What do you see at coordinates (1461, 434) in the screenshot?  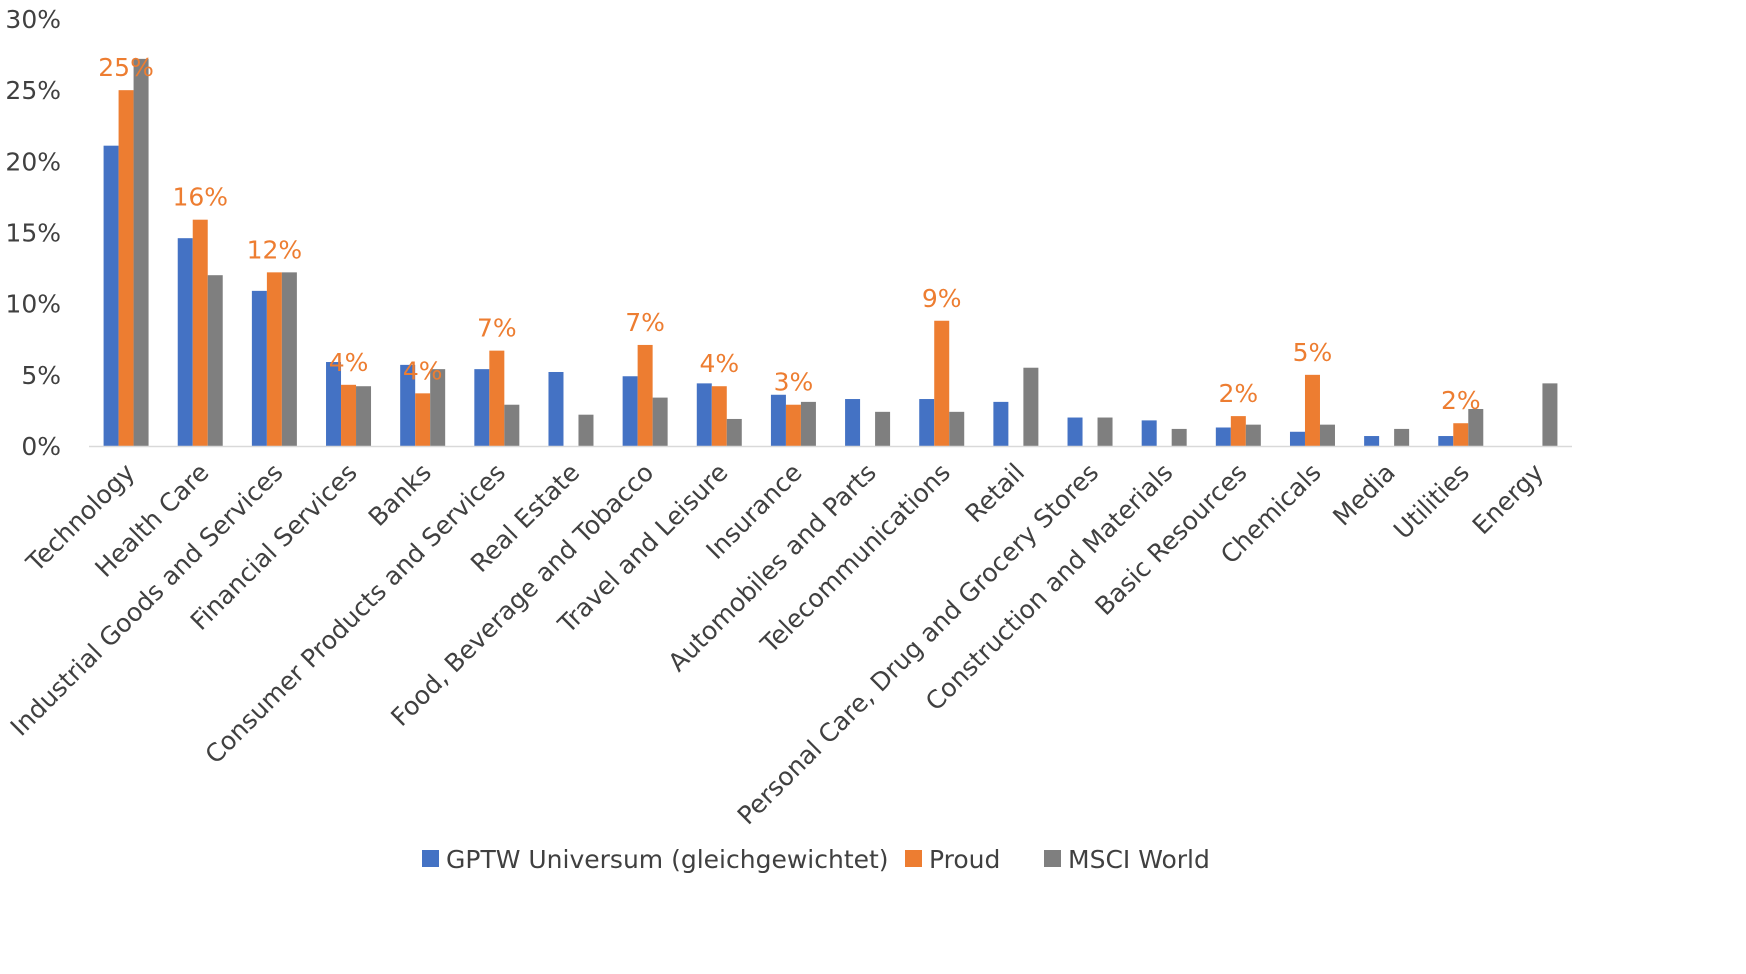 I see `bar-proud-utilities` at bounding box center [1461, 434].